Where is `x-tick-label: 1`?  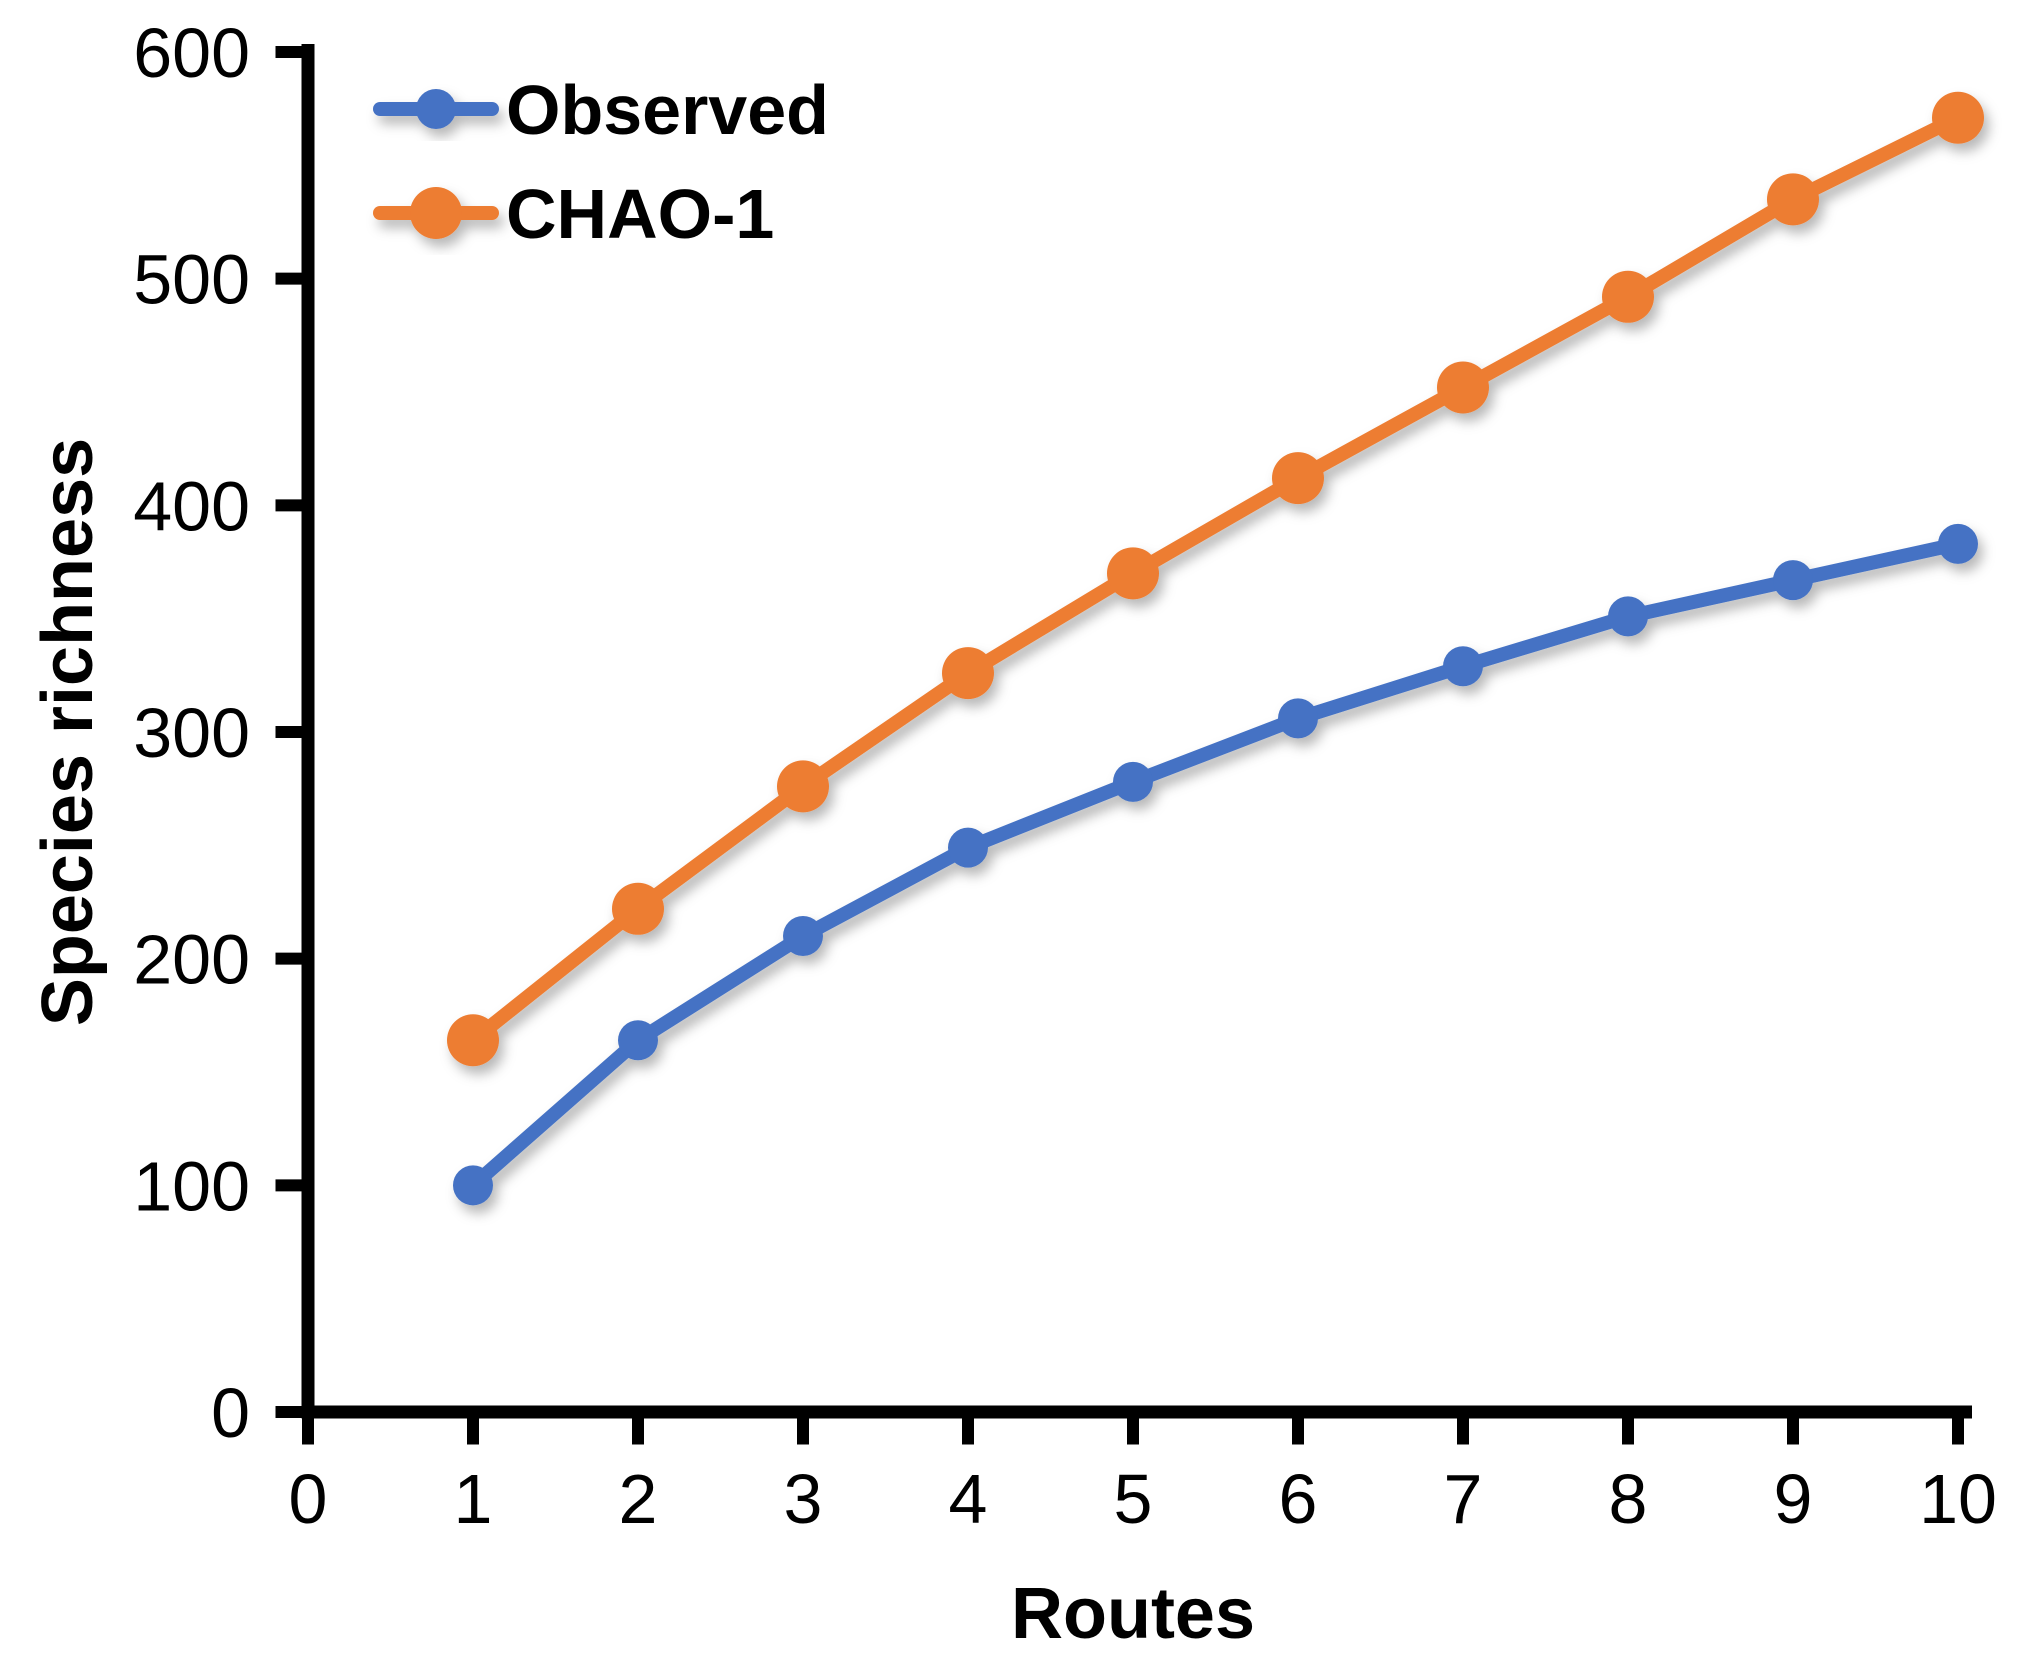 x-tick-label: 1 is located at coordinates (473, 1499).